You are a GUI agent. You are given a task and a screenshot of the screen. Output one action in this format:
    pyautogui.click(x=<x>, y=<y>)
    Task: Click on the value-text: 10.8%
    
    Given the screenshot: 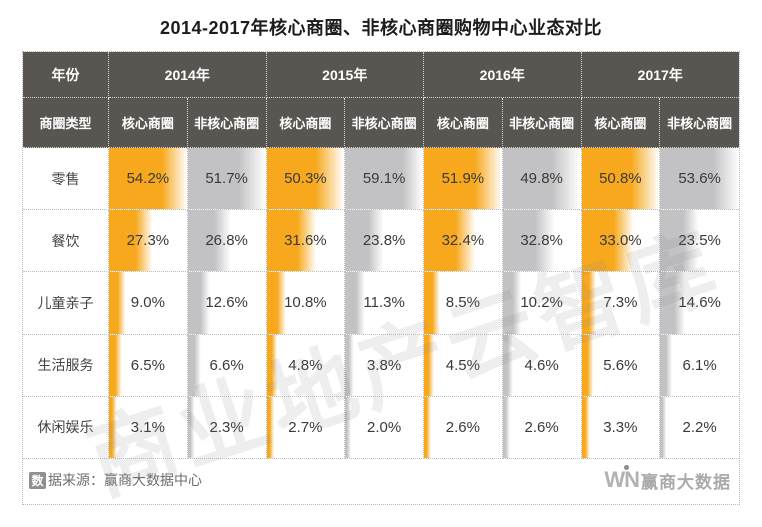 What is the action you would take?
    pyautogui.click(x=305, y=303)
    